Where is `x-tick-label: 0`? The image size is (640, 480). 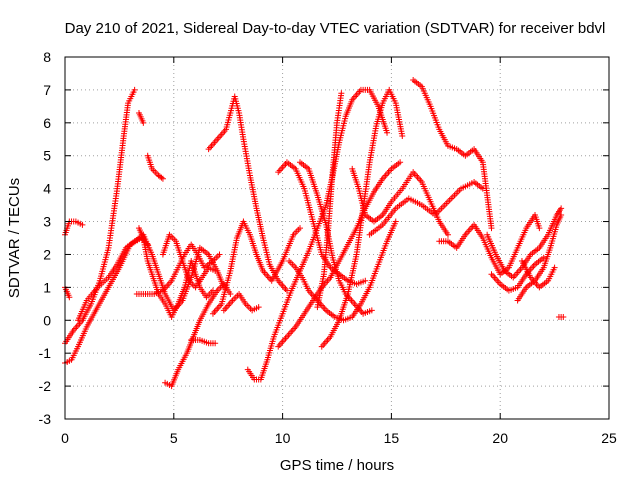 x-tick-label: 0 is located at coordinates (65, 438).